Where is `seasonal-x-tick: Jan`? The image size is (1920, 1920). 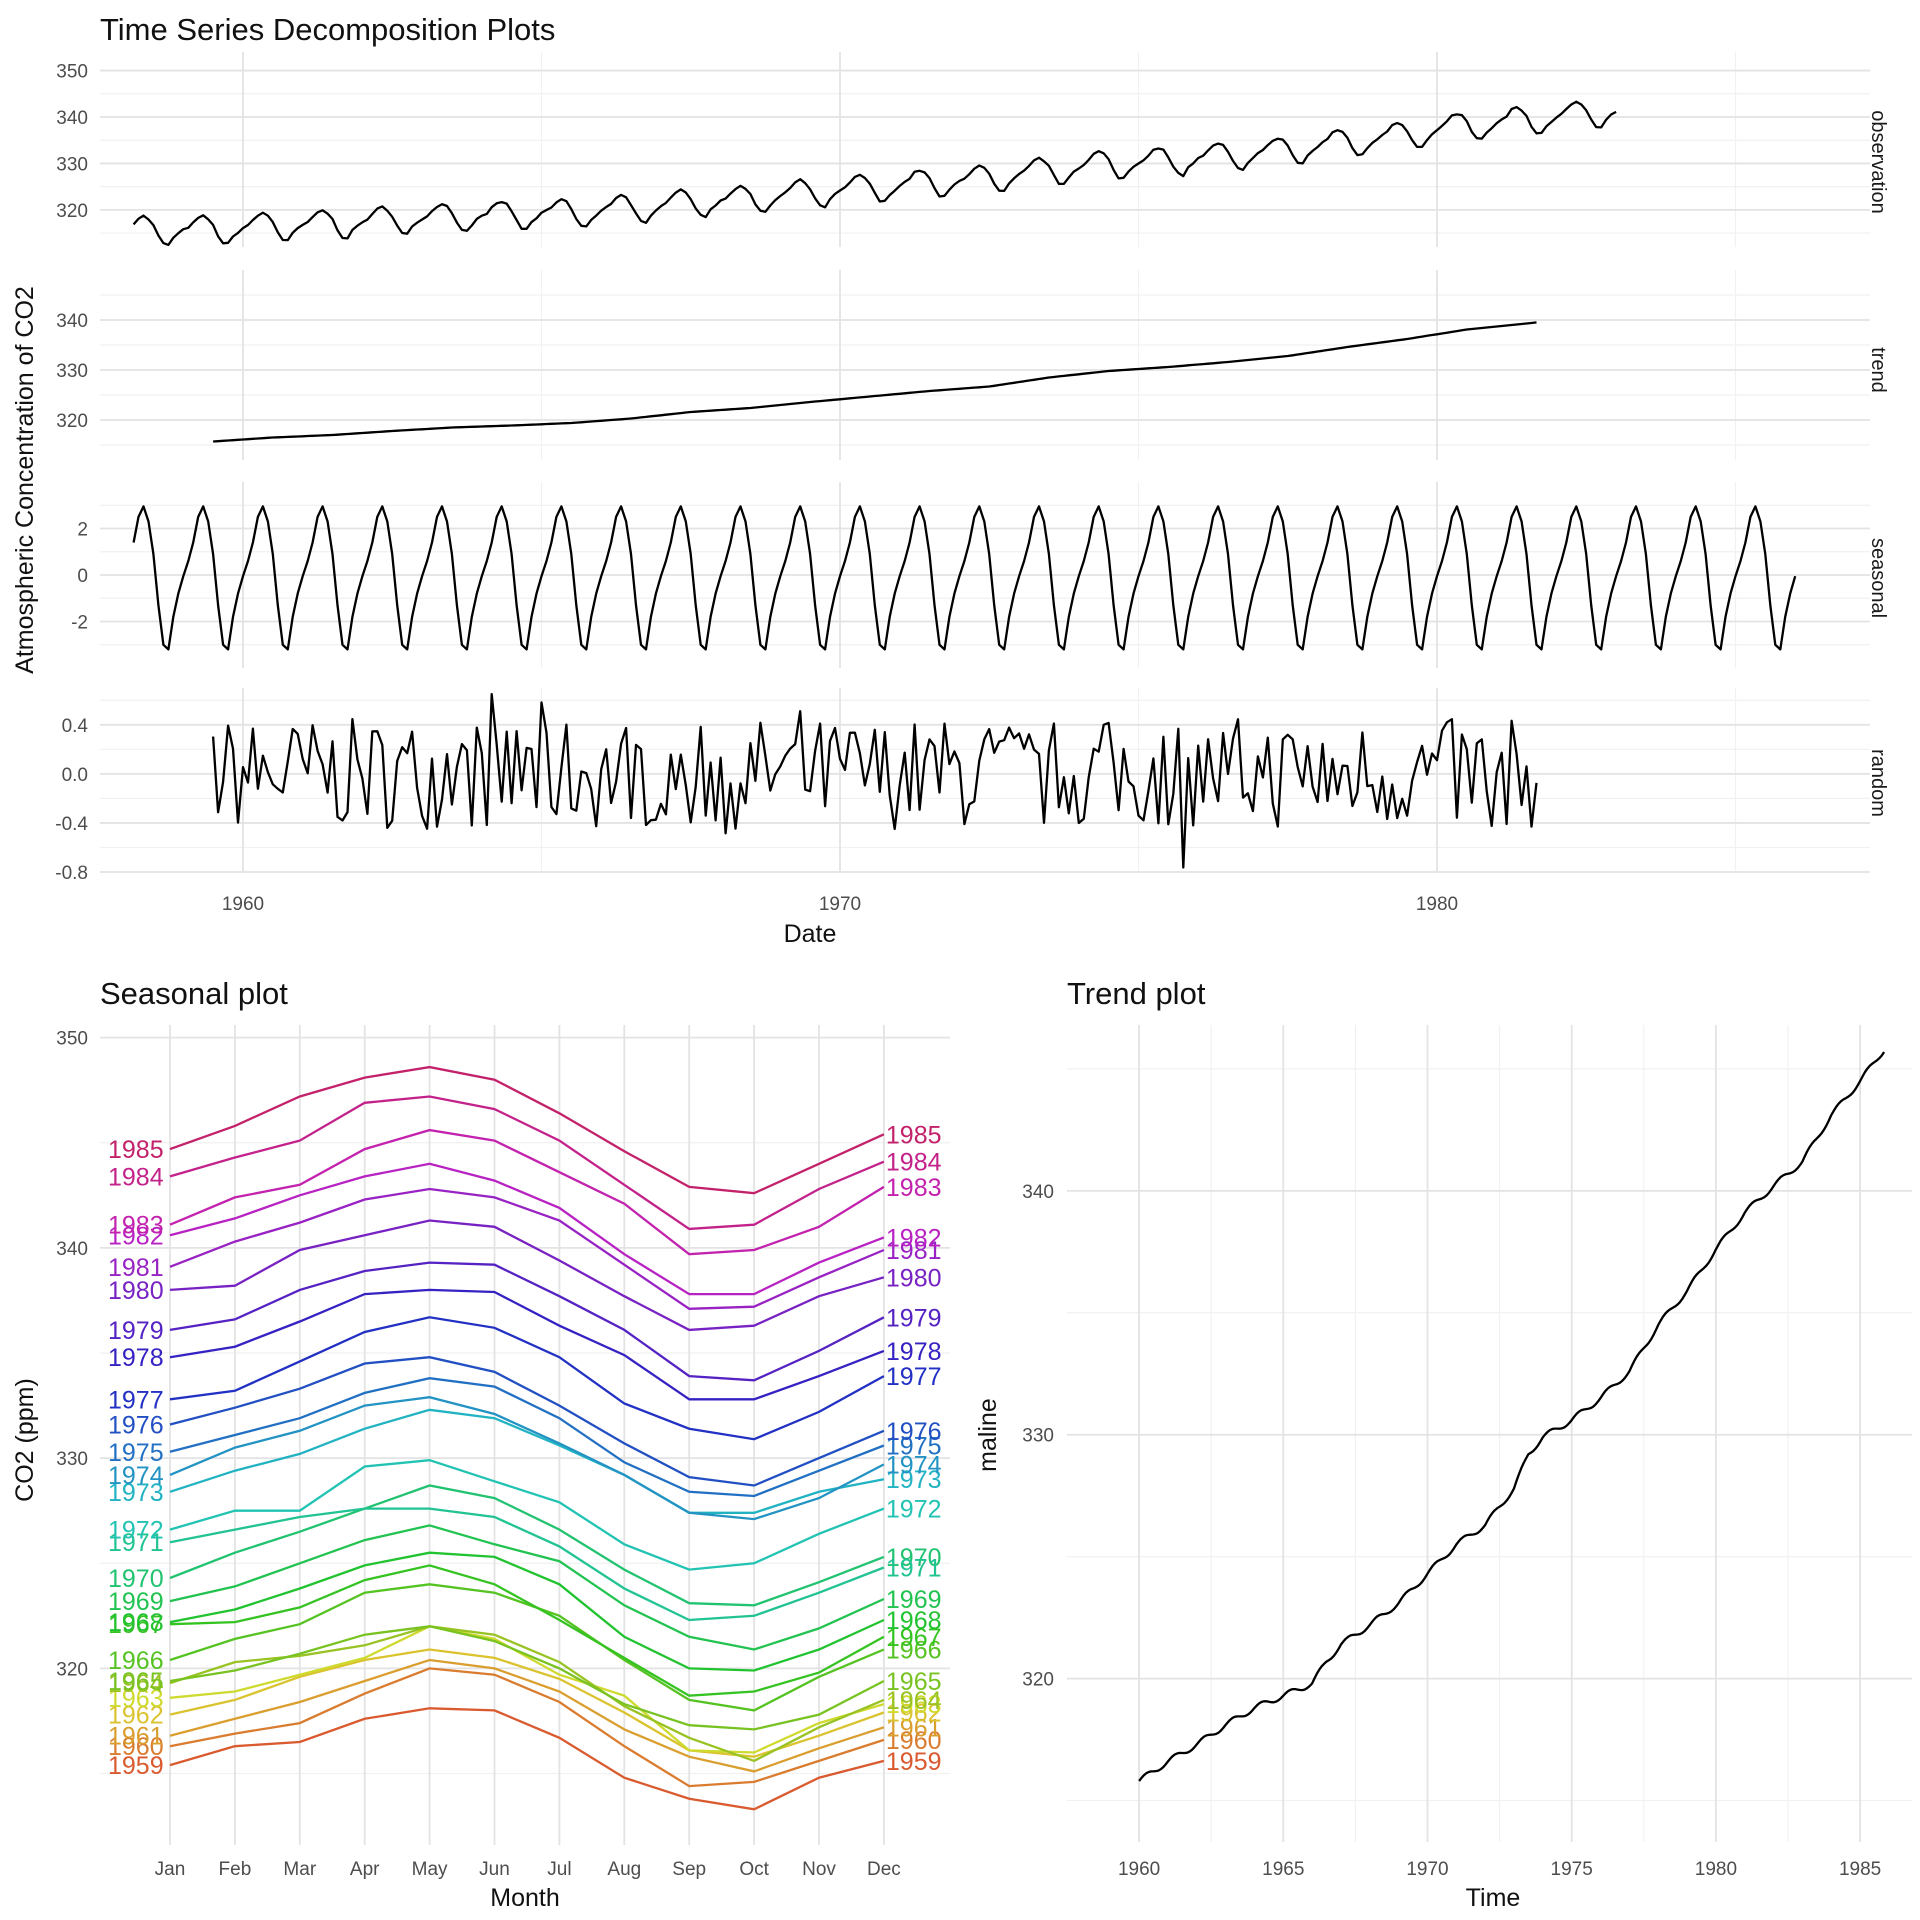 seasonal-x-tick: Jan is located at coordinates (170, 1869).